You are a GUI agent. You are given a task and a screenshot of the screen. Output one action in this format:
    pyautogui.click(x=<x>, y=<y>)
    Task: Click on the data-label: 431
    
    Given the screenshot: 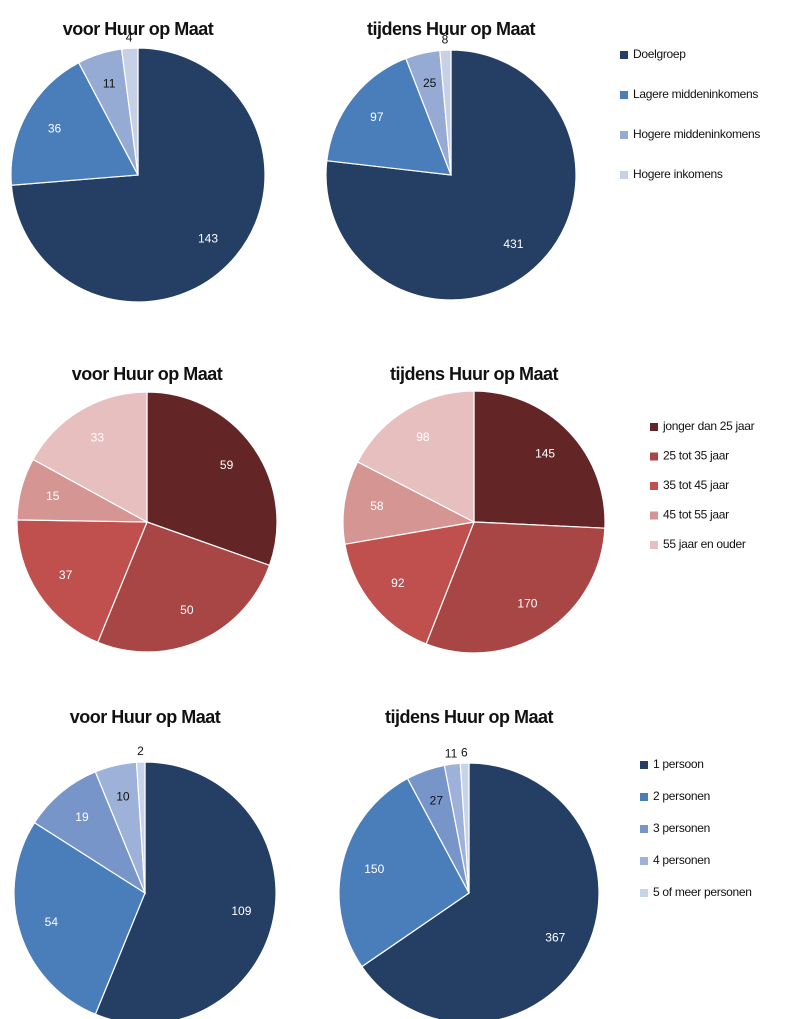 What is the action you would take?
    pyautogui.click(x=513, y=244)
    